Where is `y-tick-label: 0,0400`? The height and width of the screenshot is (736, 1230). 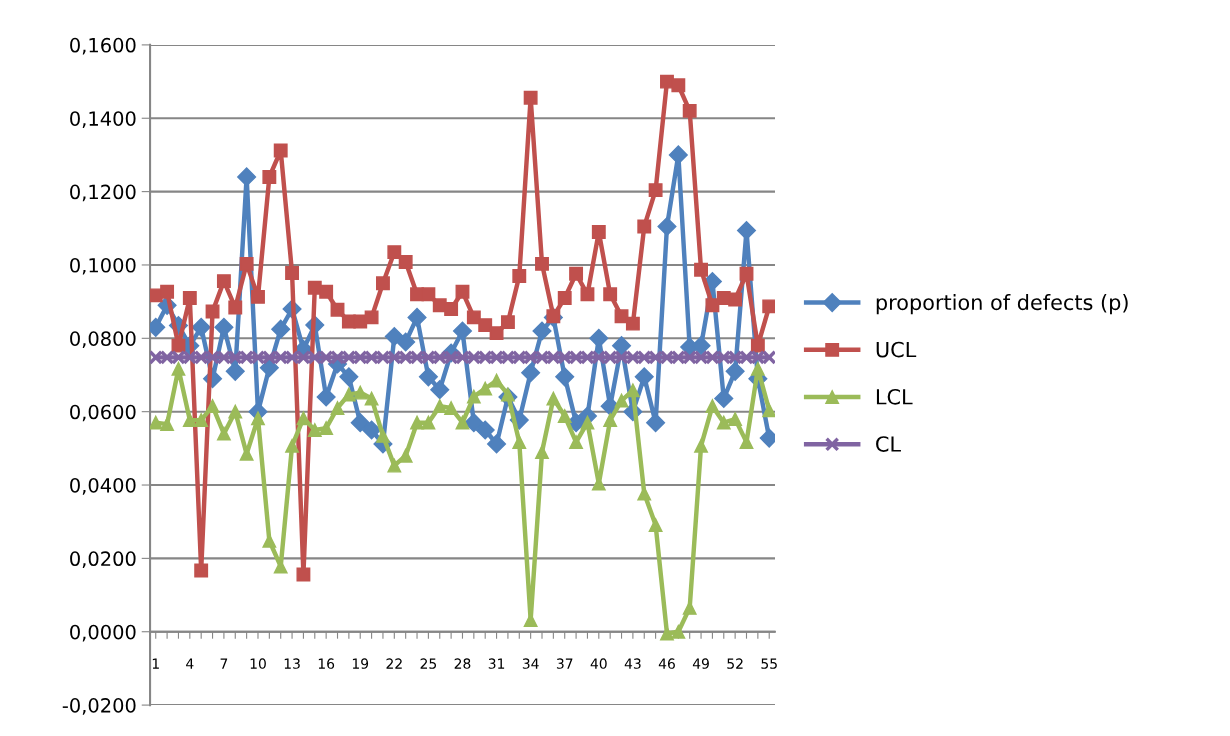
y-tick-label: 0,0400 is located at coordinates (103, 486).